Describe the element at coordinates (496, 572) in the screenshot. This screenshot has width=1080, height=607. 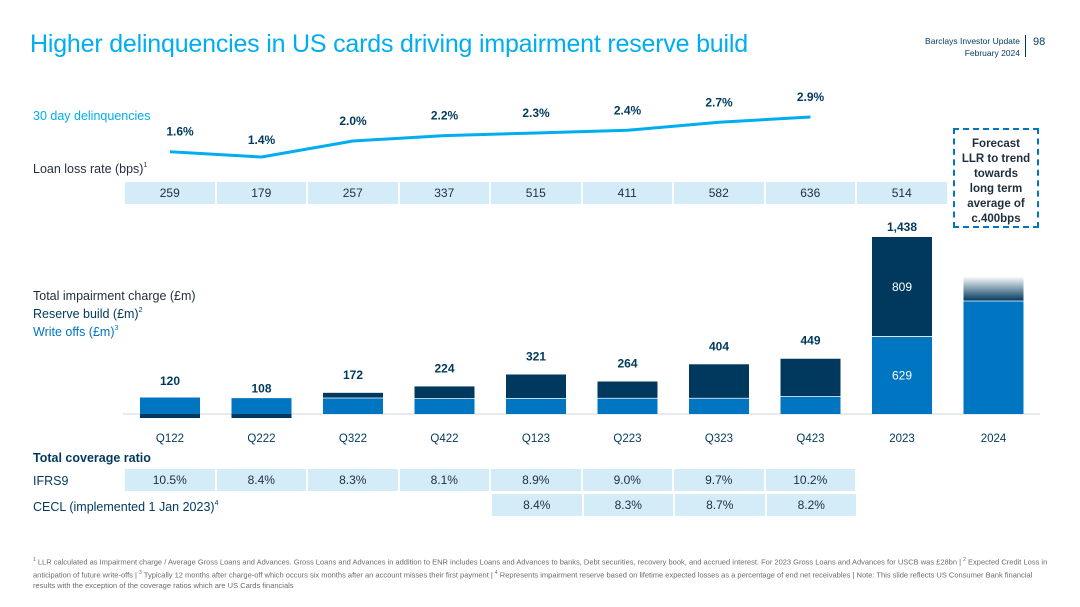
I see `footnote-marker: 4` at that location.